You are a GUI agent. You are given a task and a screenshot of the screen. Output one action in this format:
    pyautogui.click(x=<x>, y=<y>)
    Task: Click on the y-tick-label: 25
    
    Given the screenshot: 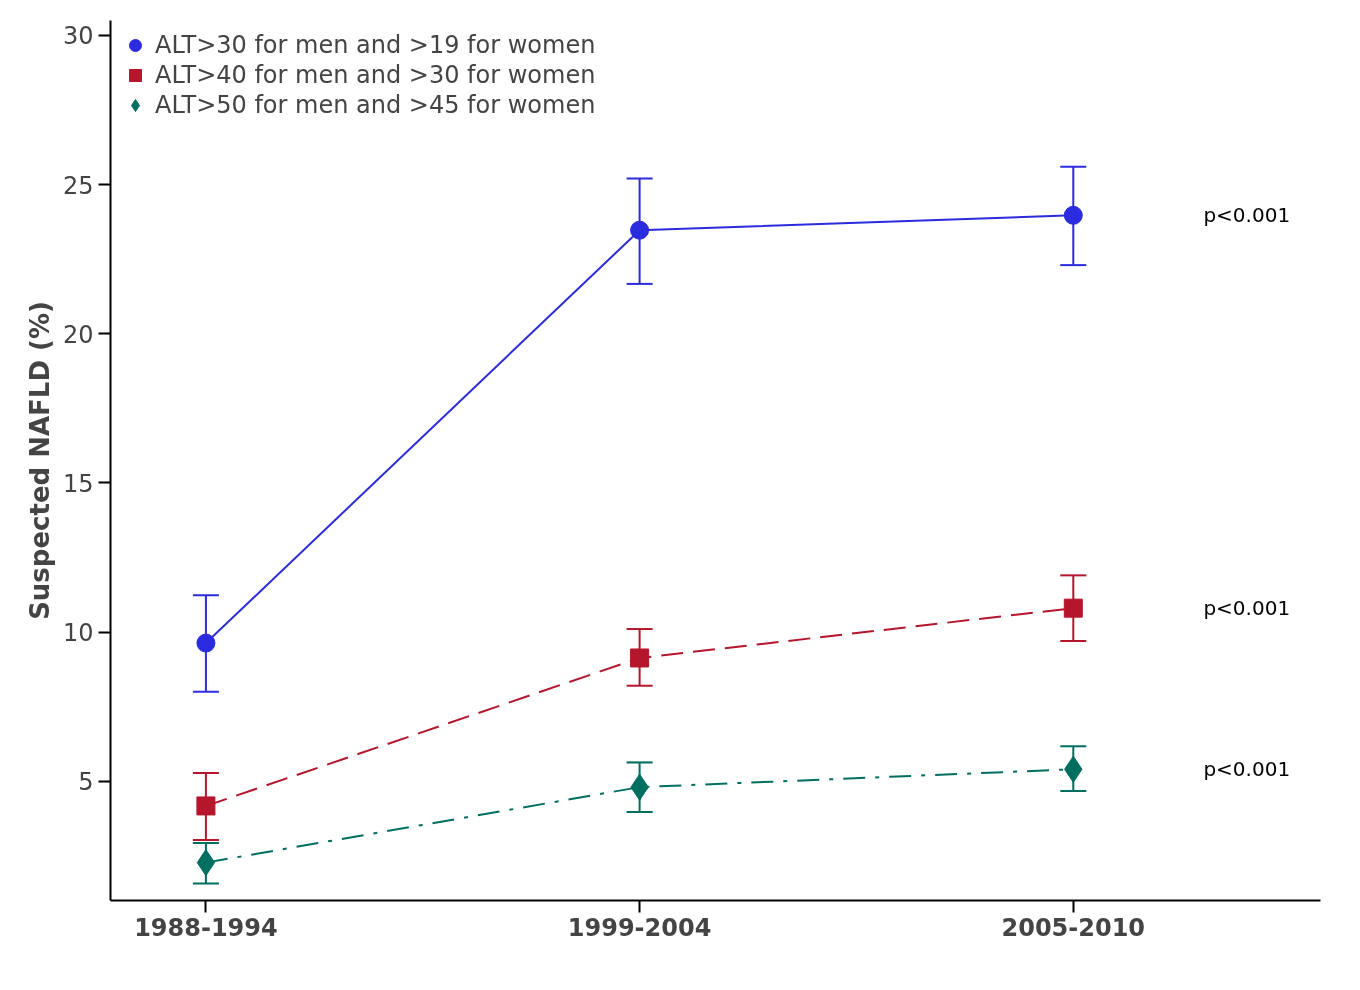 What is the action you would take?
    pyautogui.click(x=78, y=185)
    